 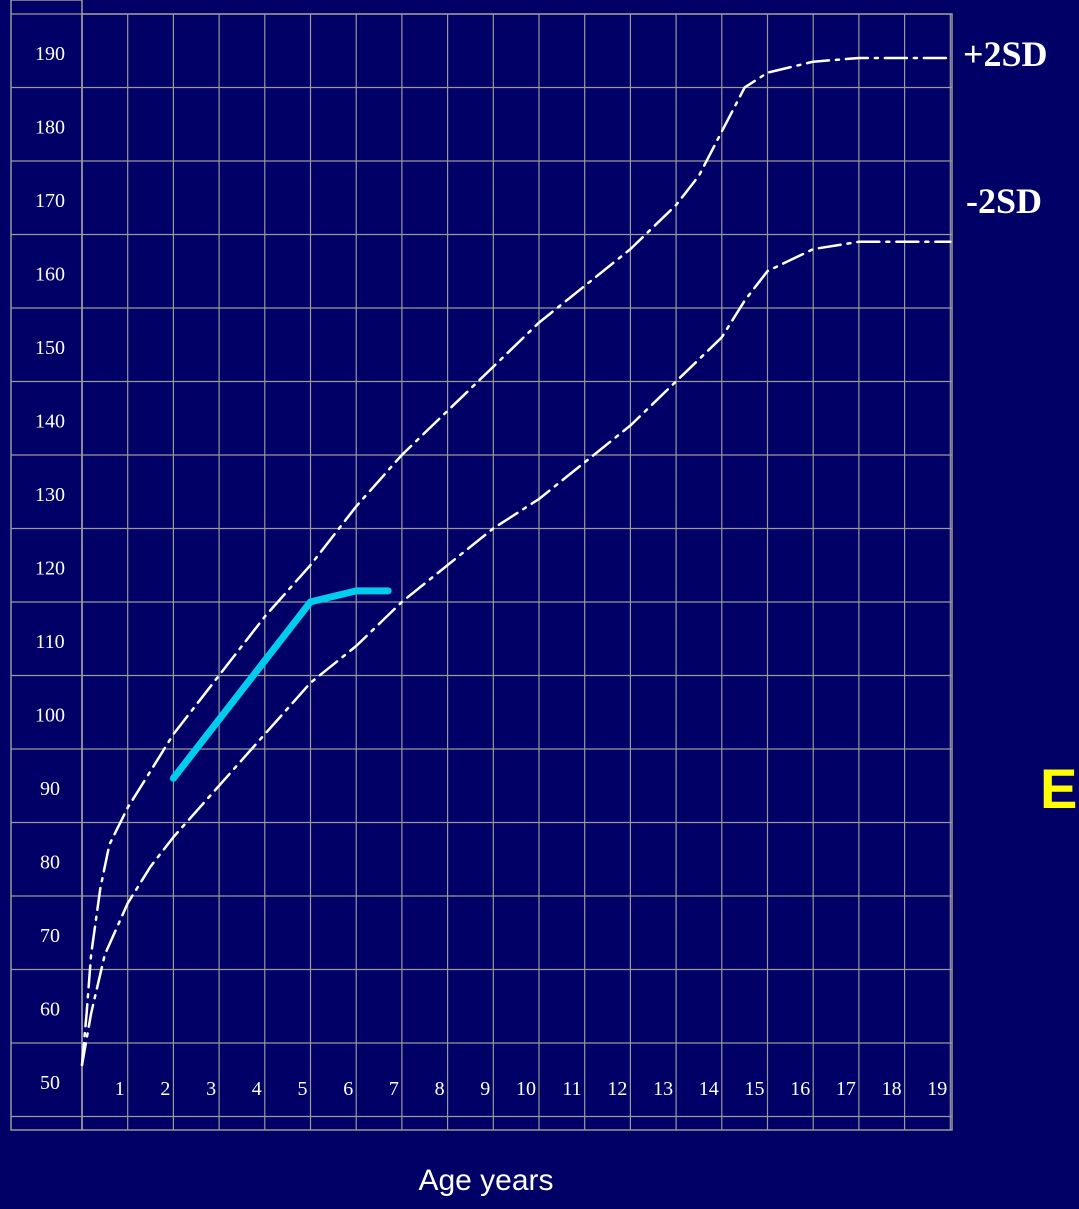 What do you see at coordinates (50, 201) in the screenshot?
I see `y-tick-label: 170` at bounding box center [50, 201].